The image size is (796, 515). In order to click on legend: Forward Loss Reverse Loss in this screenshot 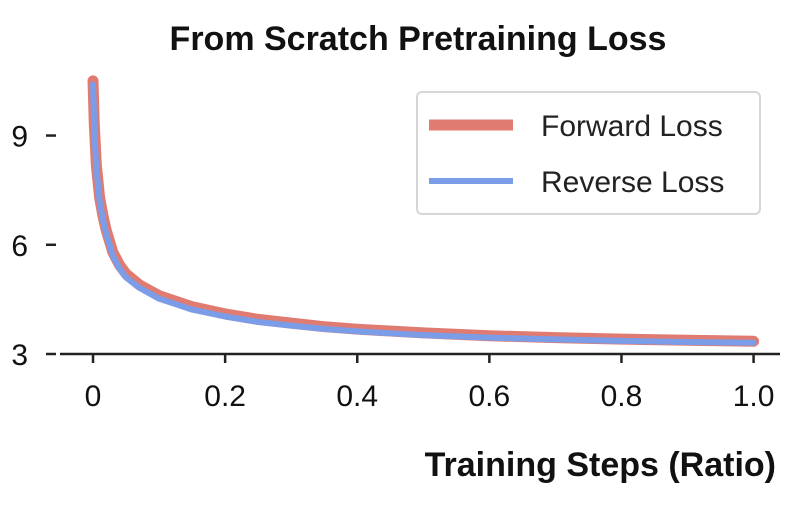, I will do `click(588, 153)`.